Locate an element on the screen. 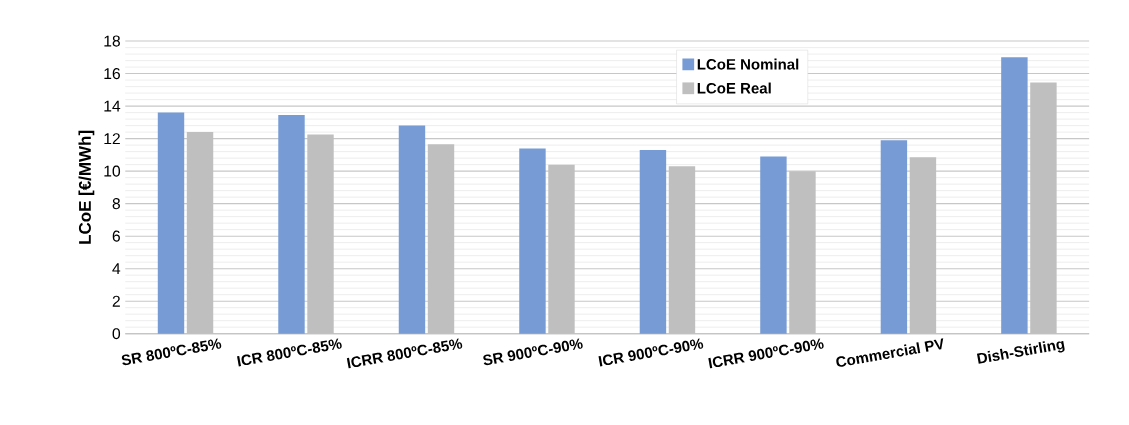  y-tick-label: 10 is located at coordinates (112, 171).